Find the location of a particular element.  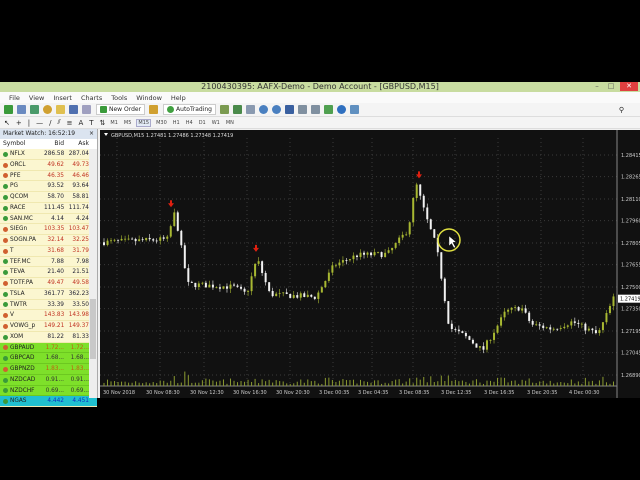

market-watch-row: SIEGn 103.35 103.47 is located at coordinates (48, 229).